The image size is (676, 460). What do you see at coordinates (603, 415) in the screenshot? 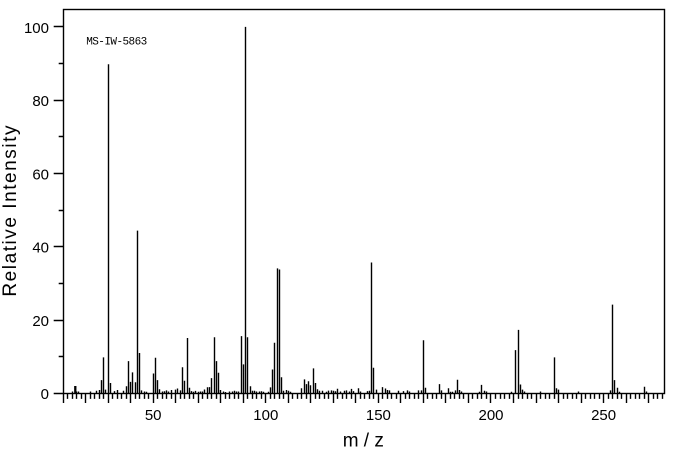
I see `svg-text: 250` at bounding box center [603, 415].